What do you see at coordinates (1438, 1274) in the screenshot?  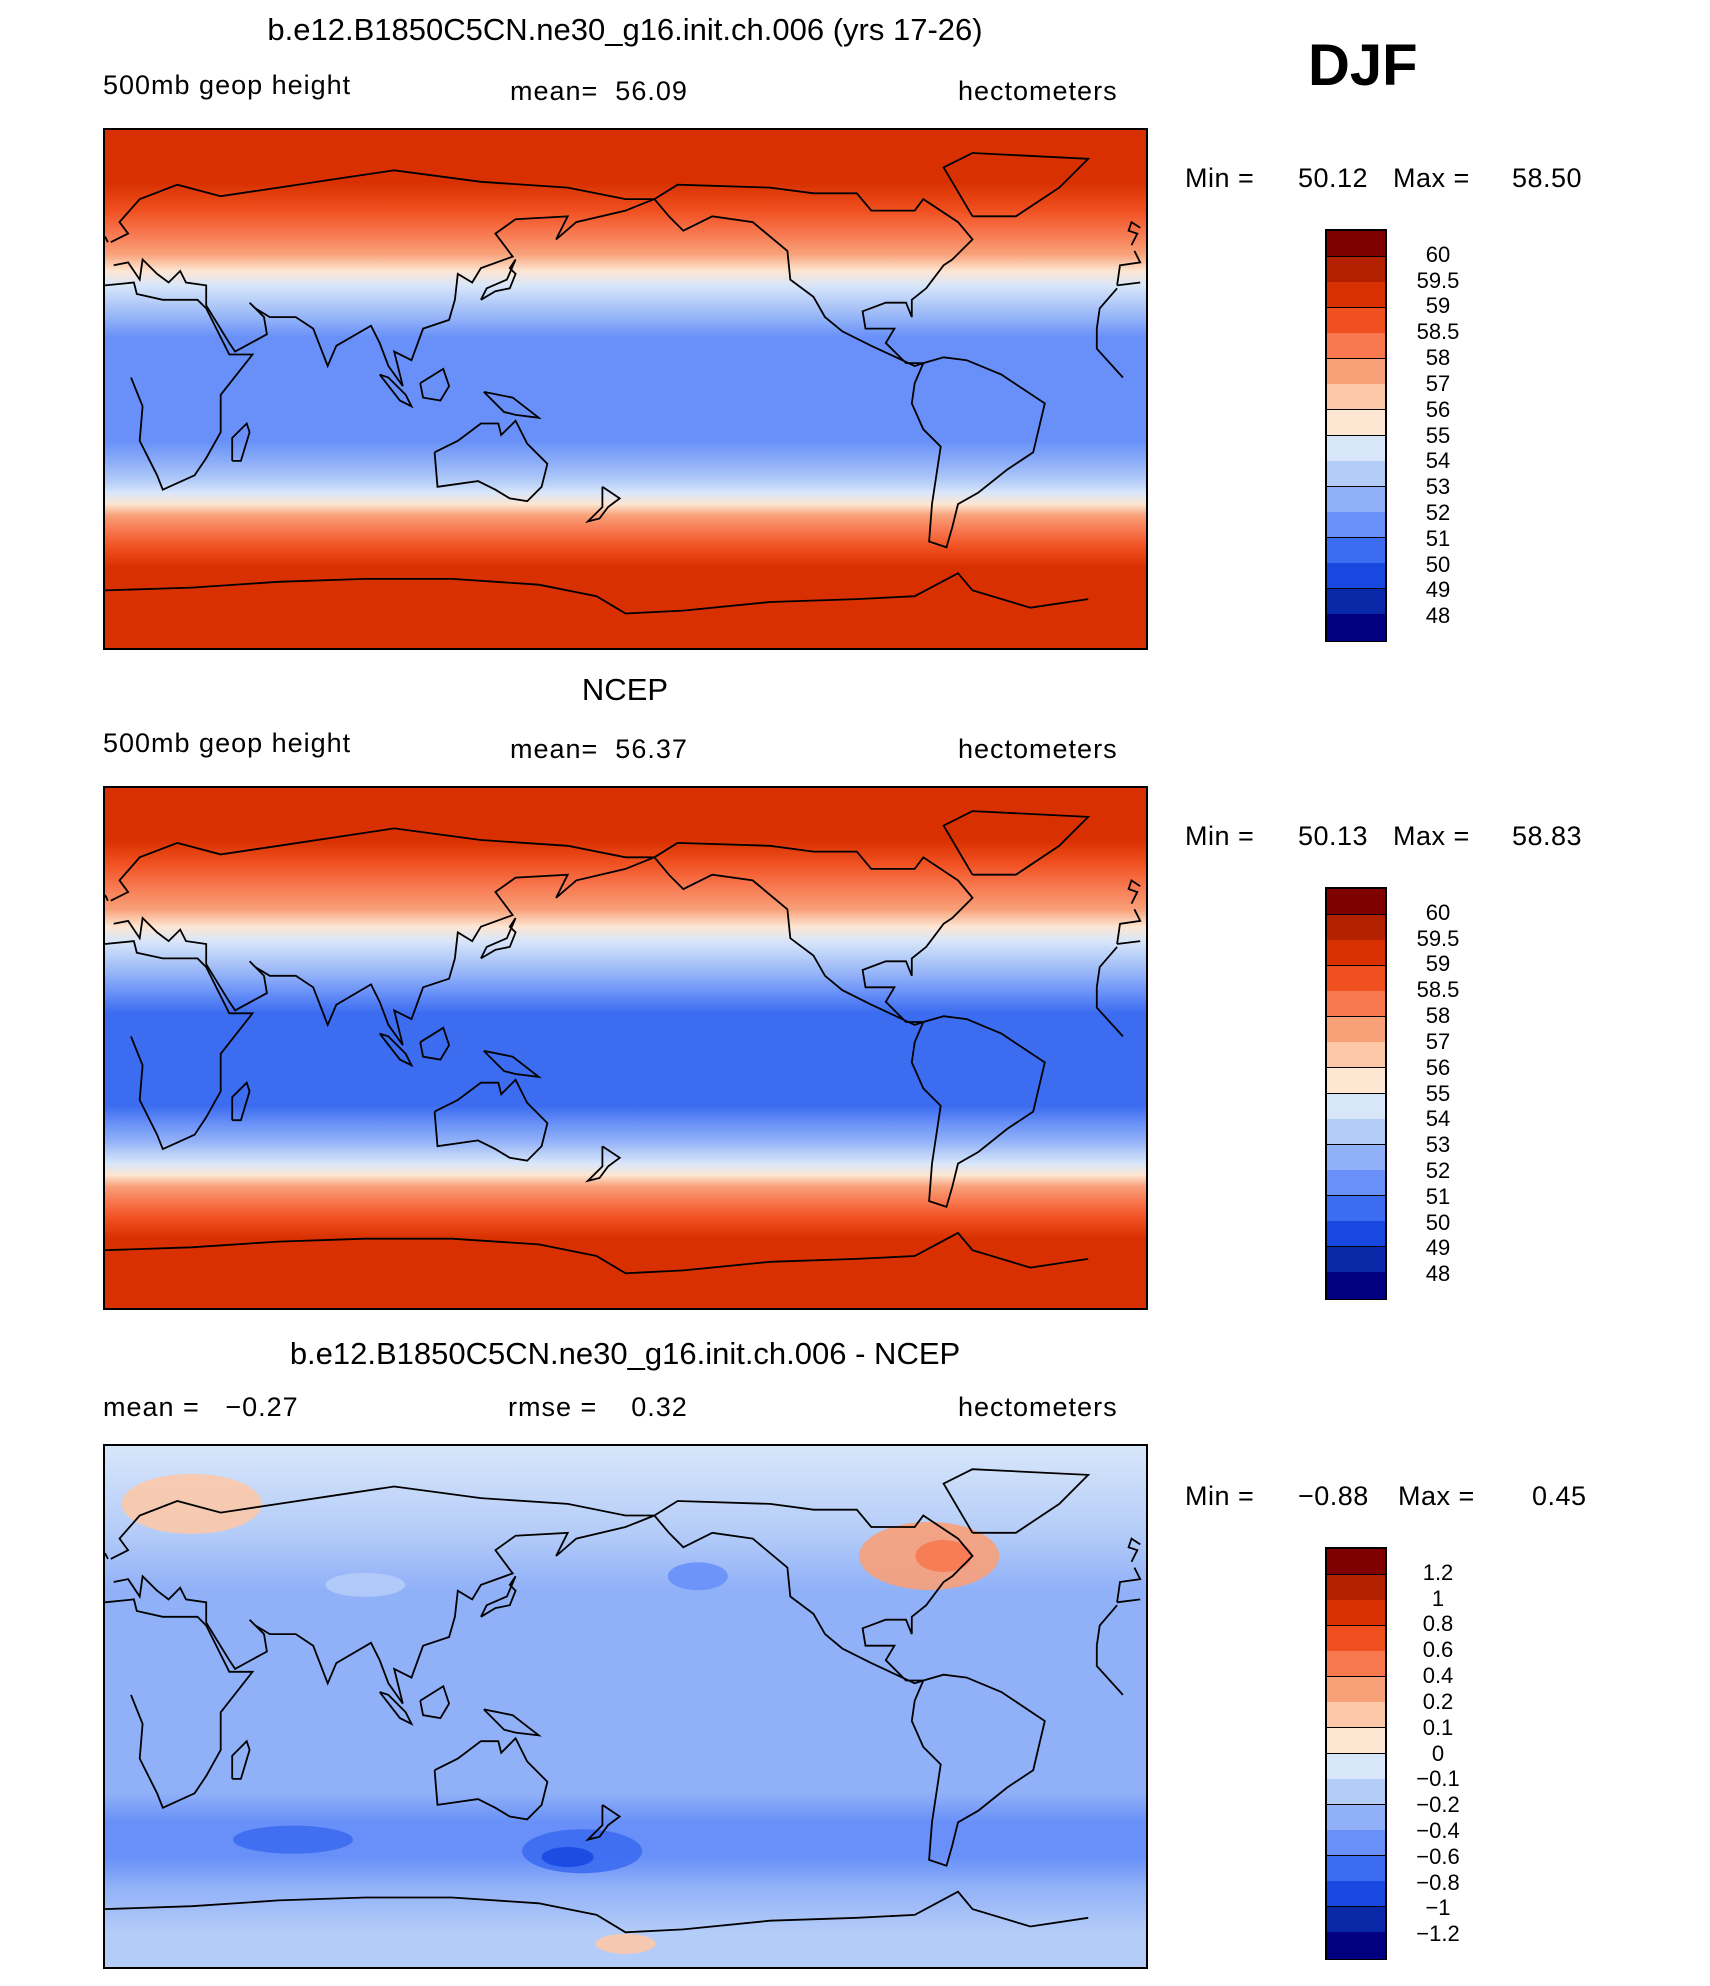 I see `colorbar-tick-label: 48` at bounding box center [1438, 1274].